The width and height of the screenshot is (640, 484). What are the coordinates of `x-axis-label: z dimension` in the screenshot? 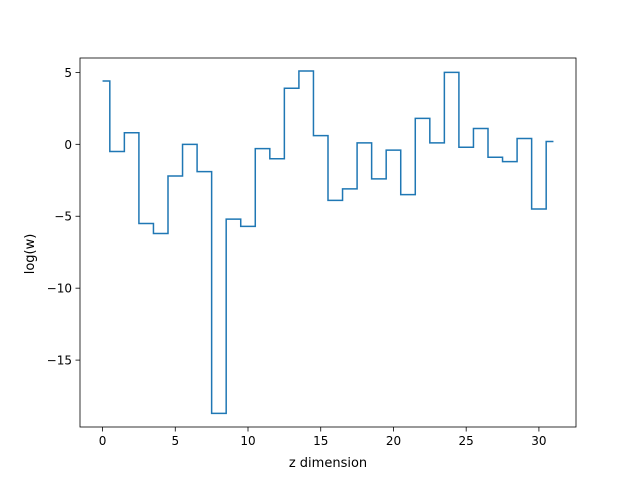 It's located at (328, 463).